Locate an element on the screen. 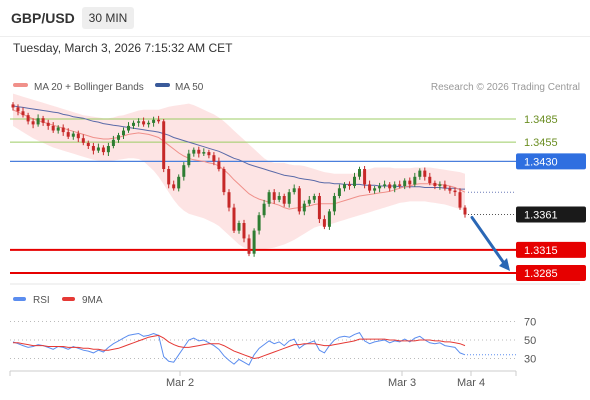 The height and width of the screenshot is (400, 590). timeframe-button: 30 MIN is located at coordinates (108, 18).